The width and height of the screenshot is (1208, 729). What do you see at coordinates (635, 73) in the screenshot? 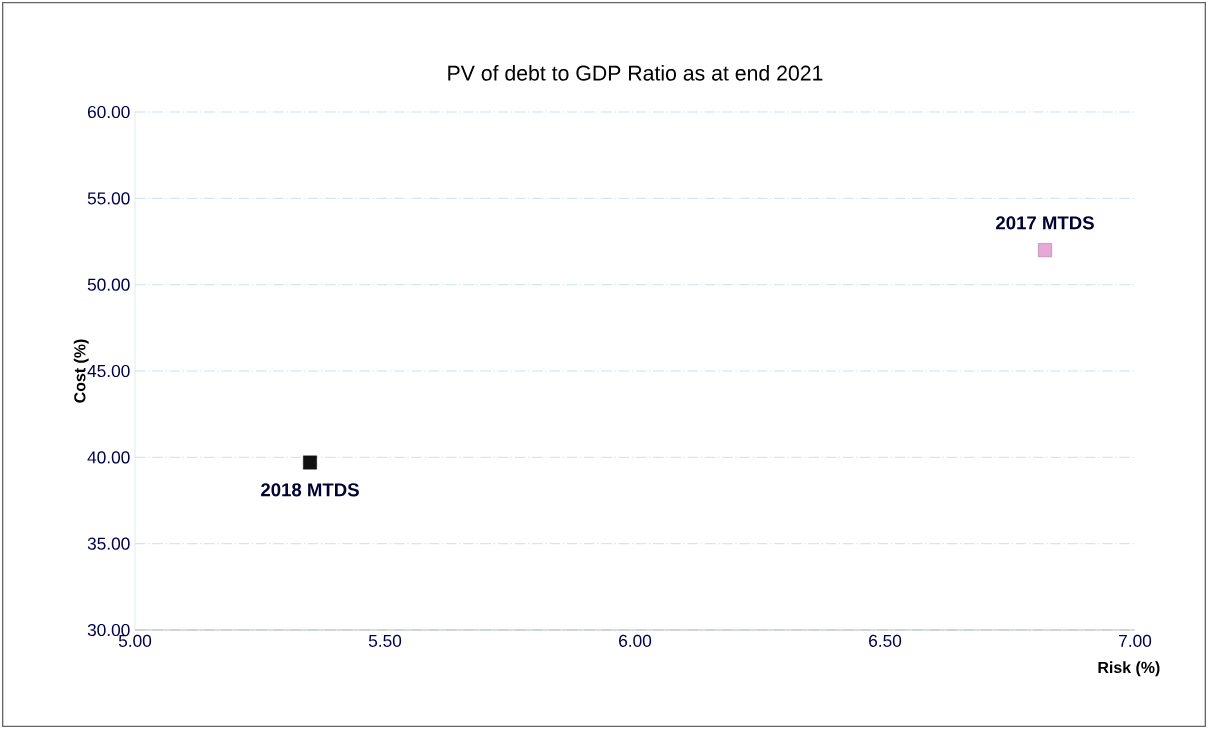
I see `chart-title: PV of debt to GDP Ratio as at end 2021` at bounding box center [635, 73].